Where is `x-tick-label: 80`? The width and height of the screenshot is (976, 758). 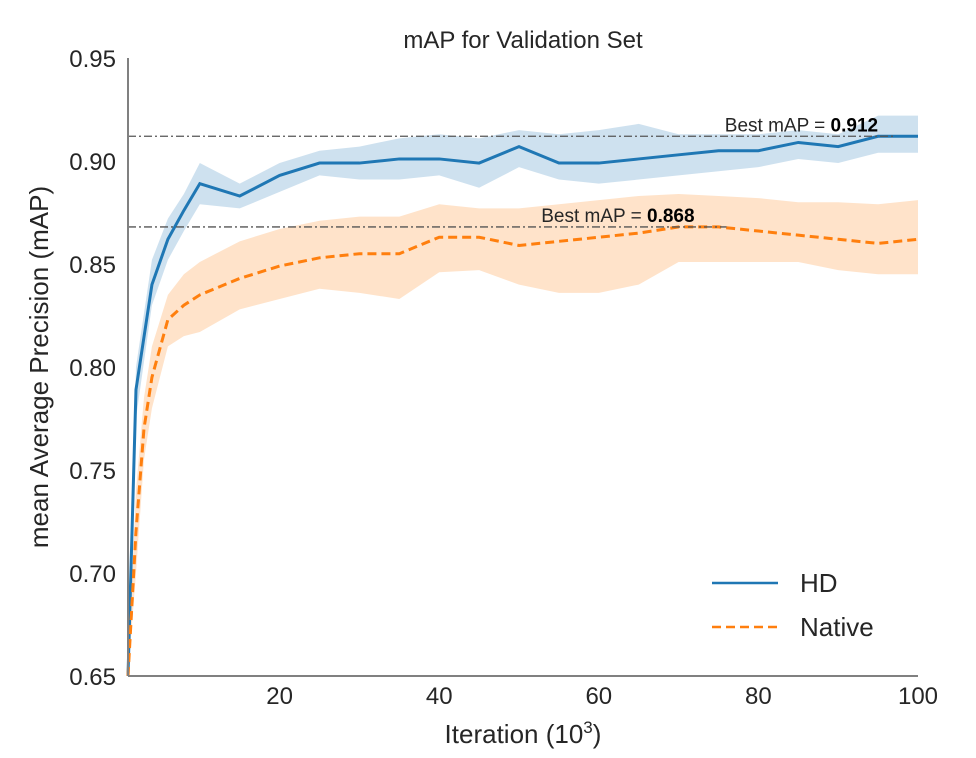
x-tick-label: 80 is located at coordinates (758, 696).